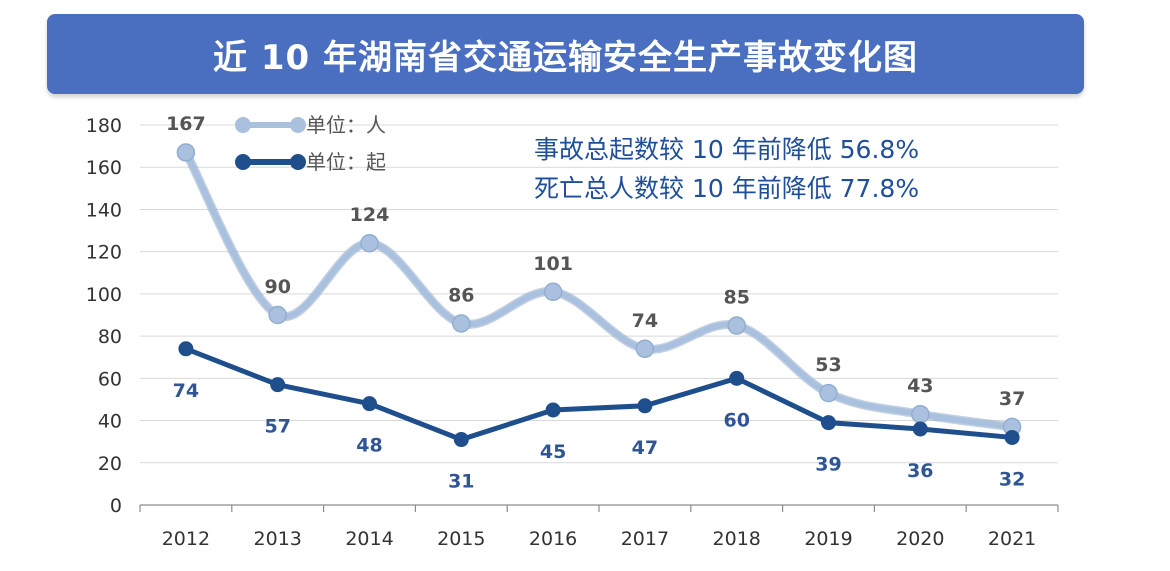 This screenshot has width=1170, height=571. What do you see at coordinates (553, 452) in the screenshot?
I see `data-label-events: 45` at bounding box center [553, 452].